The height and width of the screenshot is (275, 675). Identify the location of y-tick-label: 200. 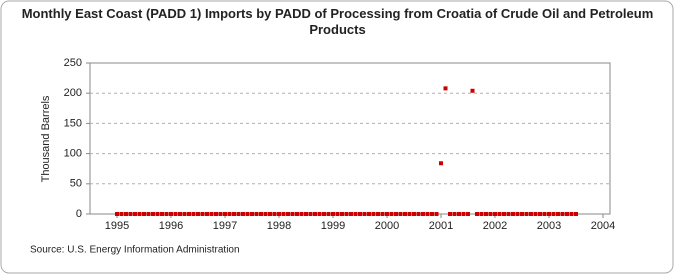
(73, 93).